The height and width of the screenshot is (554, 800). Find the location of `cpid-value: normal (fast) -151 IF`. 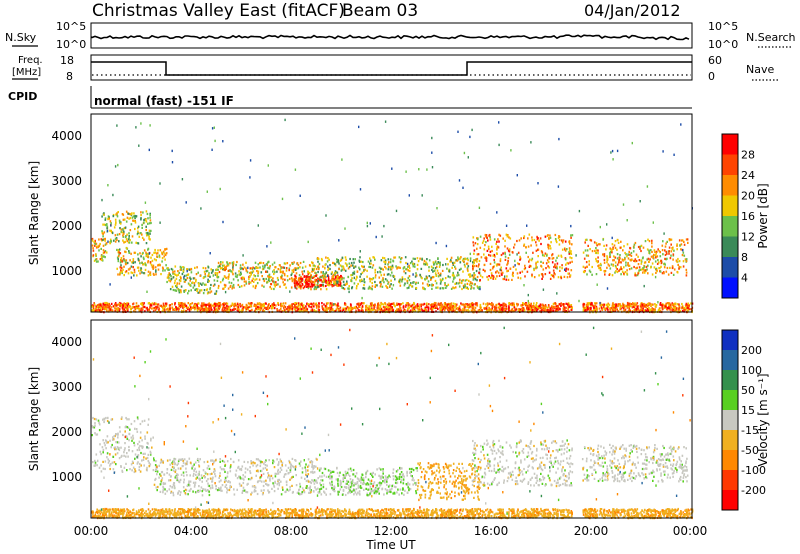

cpid-value: normal (fast) -151 IF is located at coordinates (164, 101).